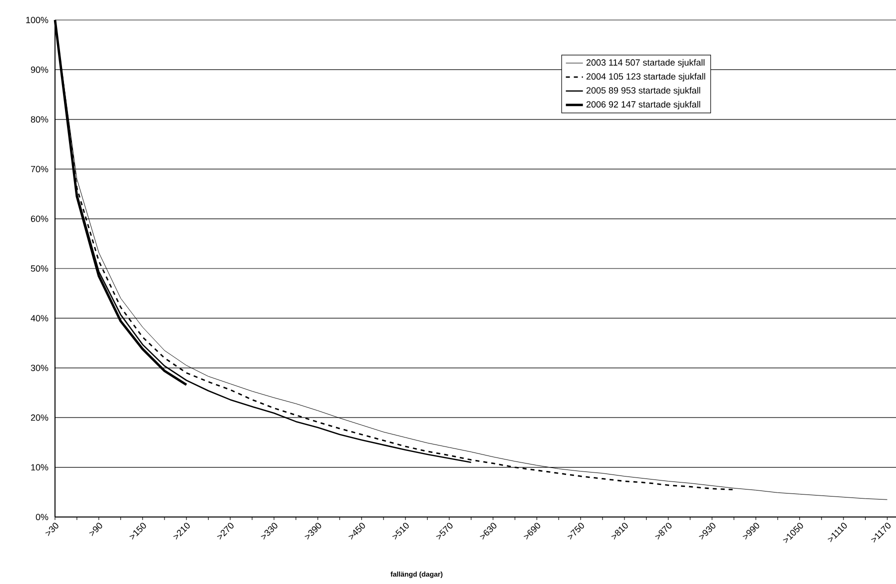  Describe the element at coordinates (37, 20) in the screenshot. I see `y-tick-label: 100%` at that location.